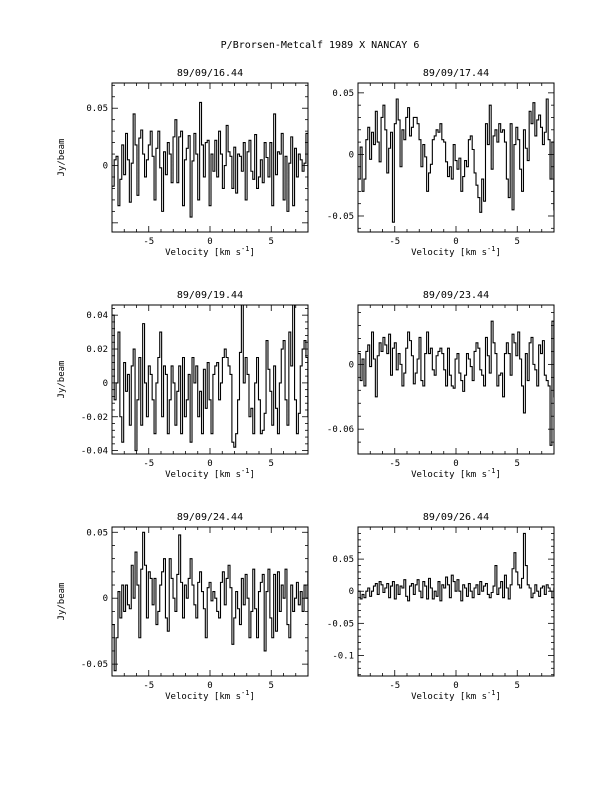 The image size is (612, 796). I want to click on panel-title: 89/09/19.44, so click(210, 295).